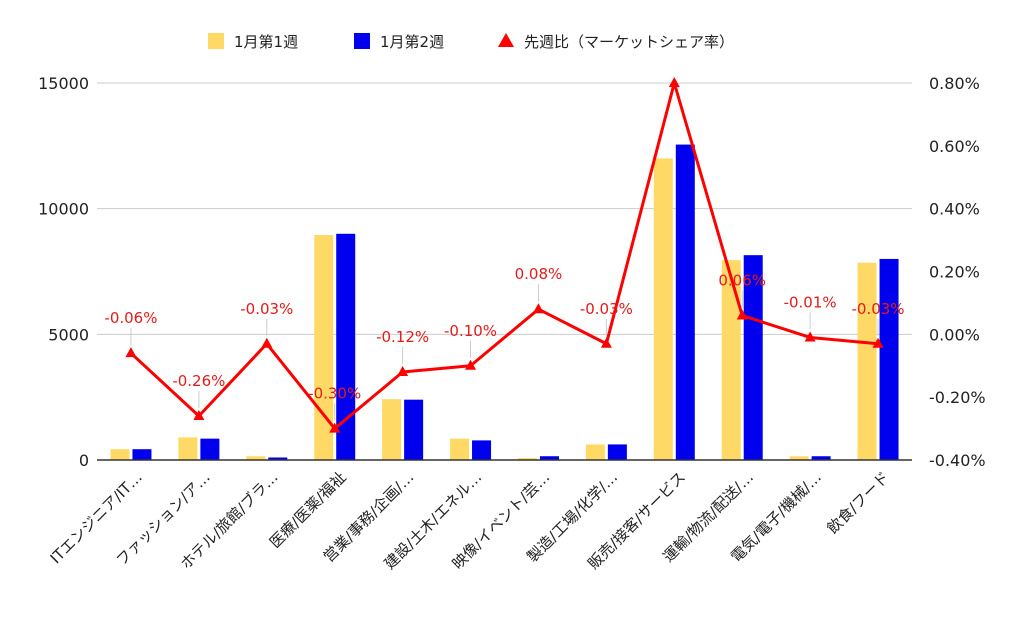 The width and height of the screenshot is (1024, 633). What do you see at coordinates (539, 274) in the screenshot?
I see `data-label: 0.08%` at bounding box center [539, 274].